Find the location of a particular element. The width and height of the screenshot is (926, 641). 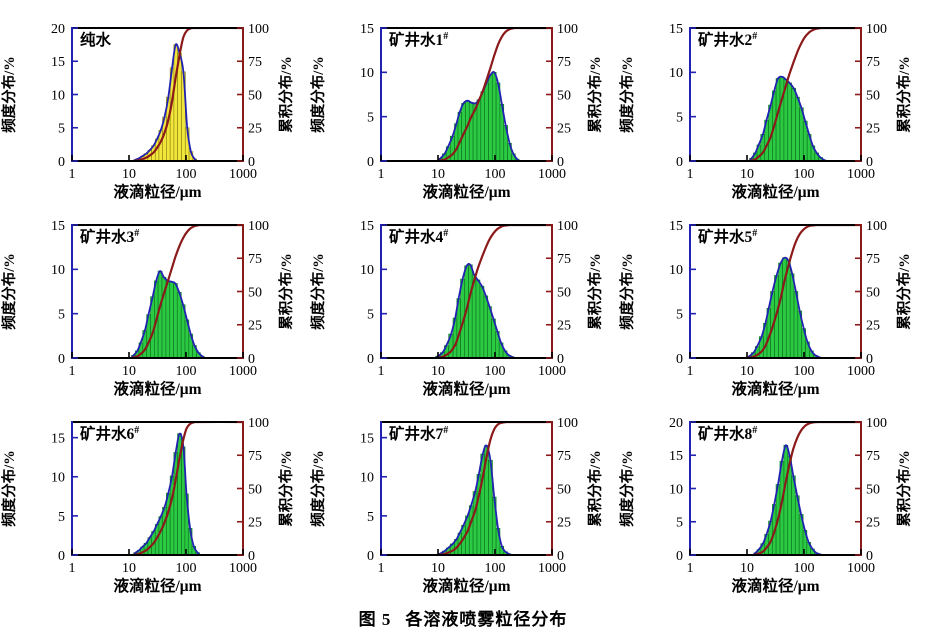

freq-axis-title: 频度分布/% is located at coordinates (627, 291).